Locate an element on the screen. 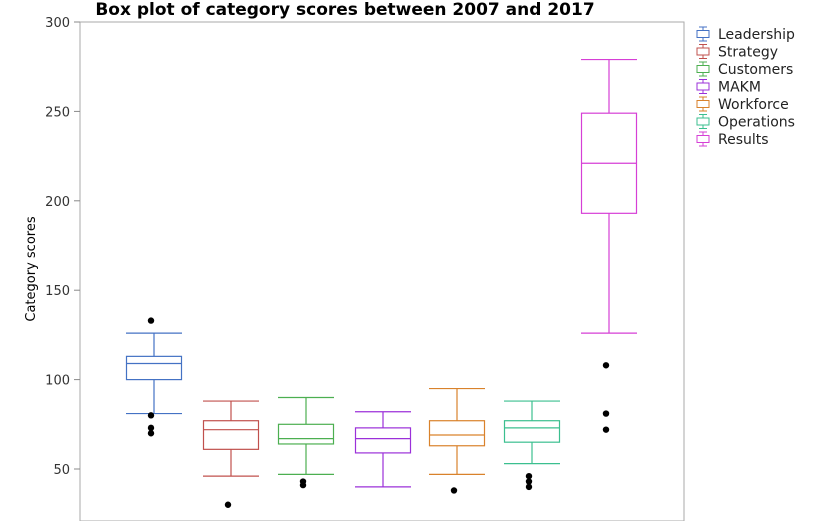 The width and height of the screenshot is (815, 521). legend-label: Leadership is located at coordinates (756, 35).